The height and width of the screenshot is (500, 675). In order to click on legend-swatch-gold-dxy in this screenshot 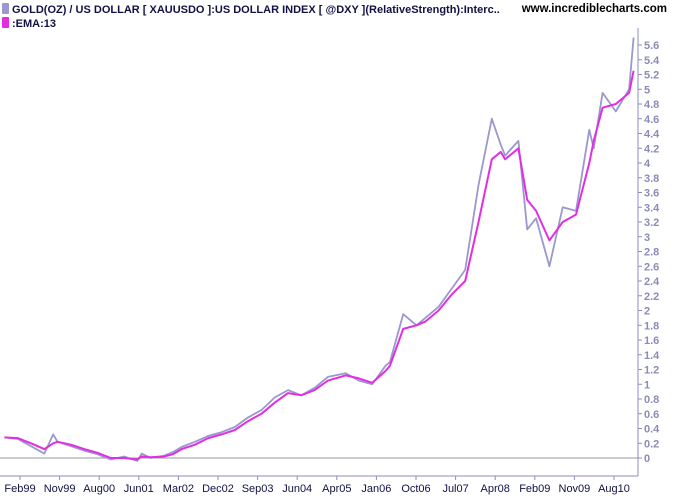, I will do `click(5, 8)`.